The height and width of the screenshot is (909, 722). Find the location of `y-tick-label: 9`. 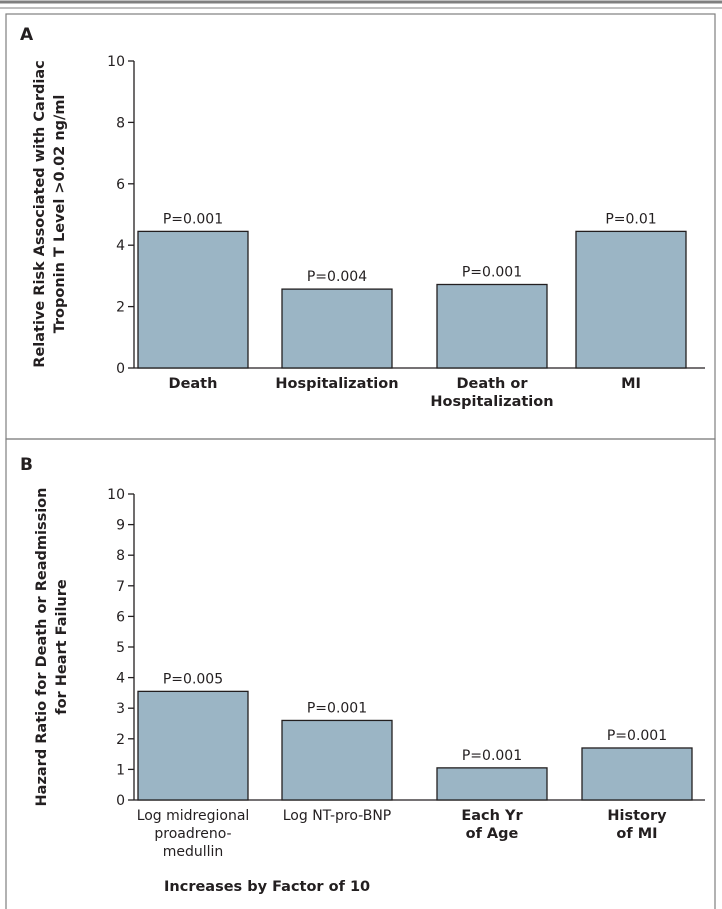

y-tick-label: 9 is located at coordinates (120, 526).